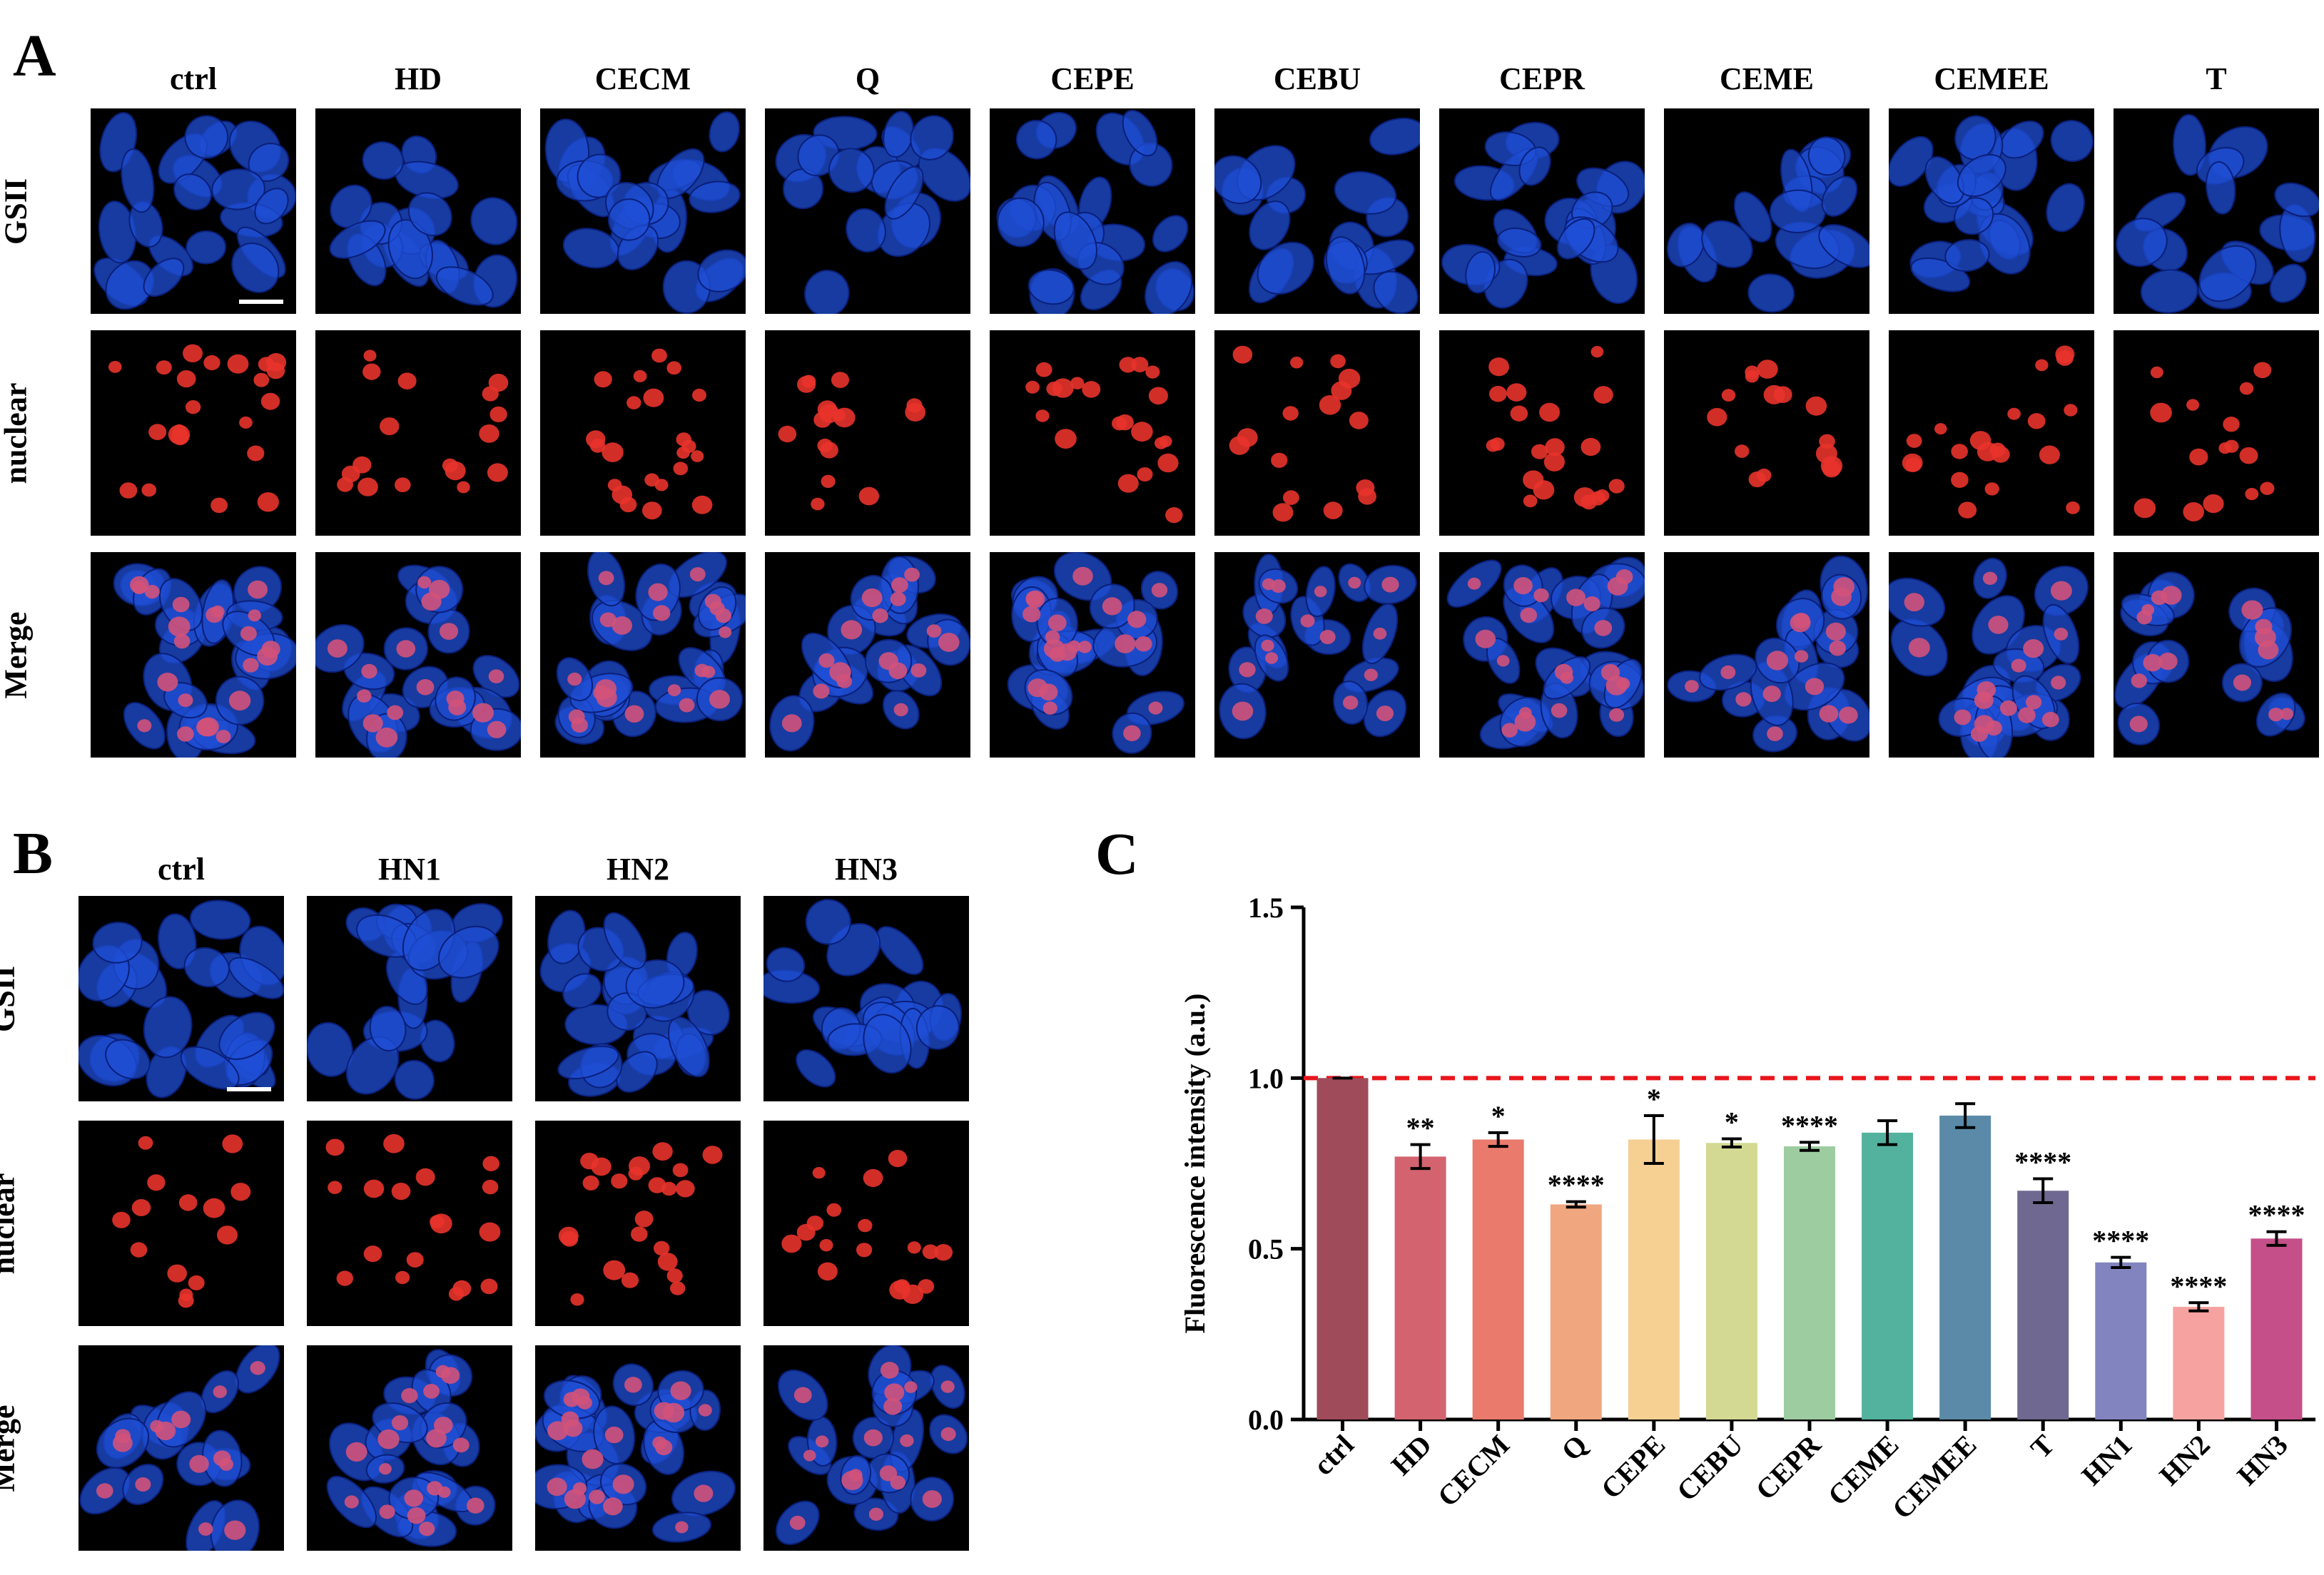 Image resolution: width=2324 pixels, height=1575 pixels. Describe the element at coordinates (1195, 1164) in the screenshot. I see `y-axis-label: Fluorescence intensity (a.u.)` at that location.